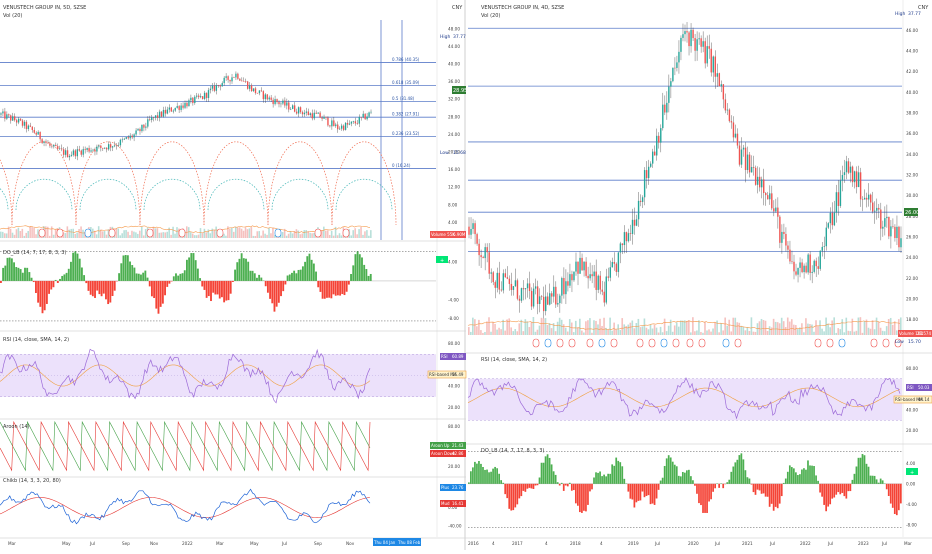 The height and width of the screenshot is (554, 932). Describe the element at coordinates (88, 233) in the screenshot. I see `left-event-marker` at that location.